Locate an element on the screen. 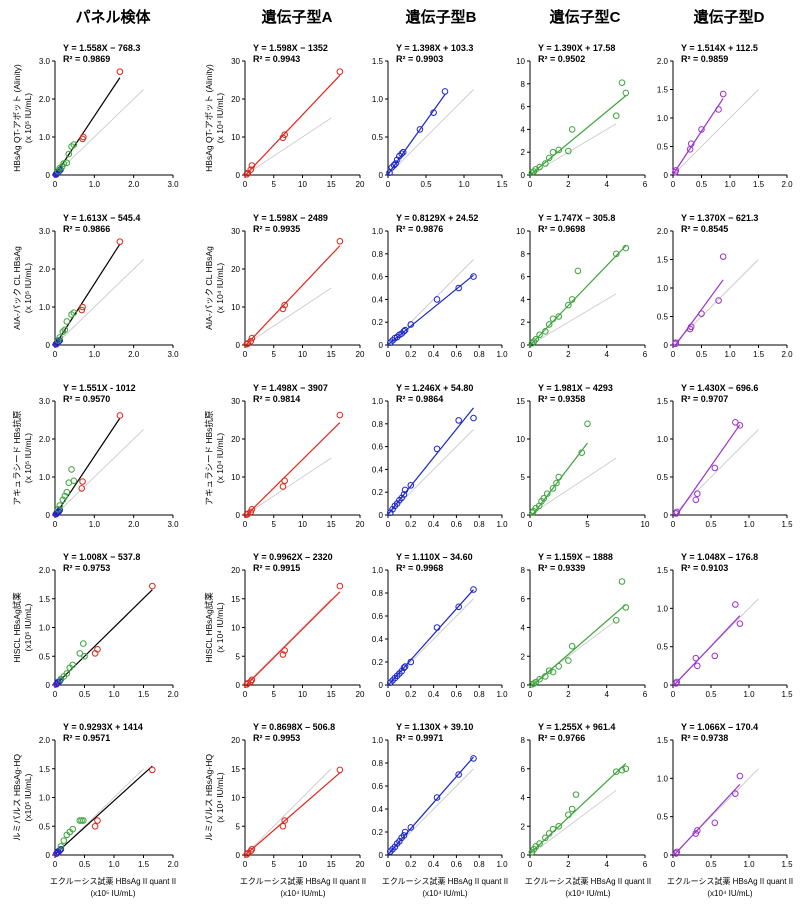  x-tick-label: 0.6 is located at coordinates (457, 694).